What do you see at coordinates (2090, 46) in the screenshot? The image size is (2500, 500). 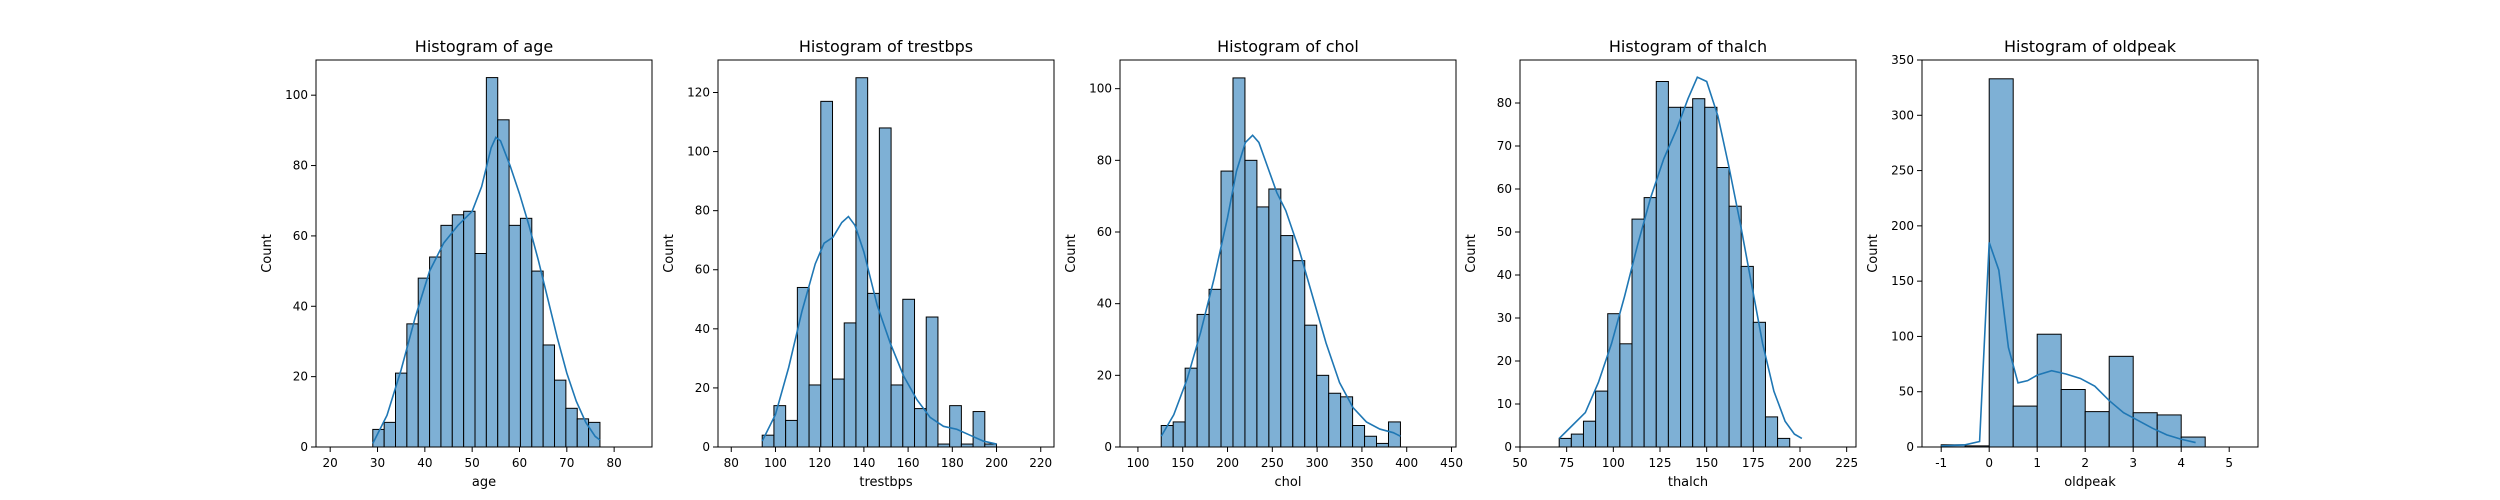 I see `chart-title: Histogram of oldpeak` at bounding box center [2090, 46].